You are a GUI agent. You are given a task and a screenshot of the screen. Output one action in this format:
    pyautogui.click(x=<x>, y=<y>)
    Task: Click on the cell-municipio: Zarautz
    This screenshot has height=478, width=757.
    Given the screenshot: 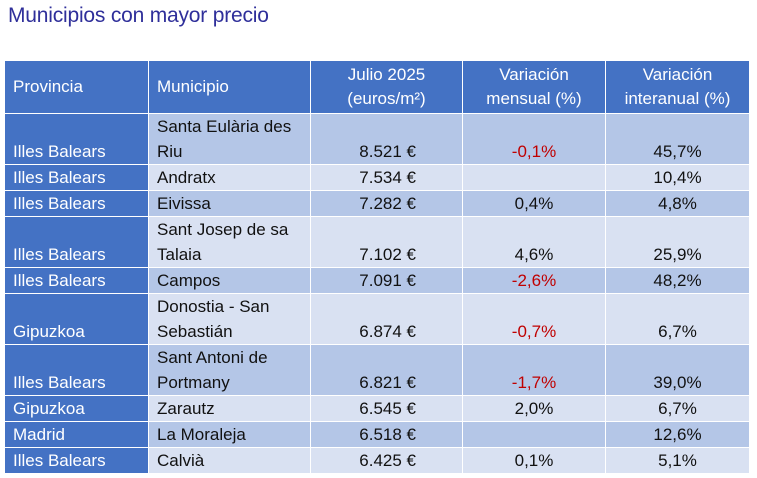 What is the action you would take?
    pyautogui.click(x=229, y=408)
    